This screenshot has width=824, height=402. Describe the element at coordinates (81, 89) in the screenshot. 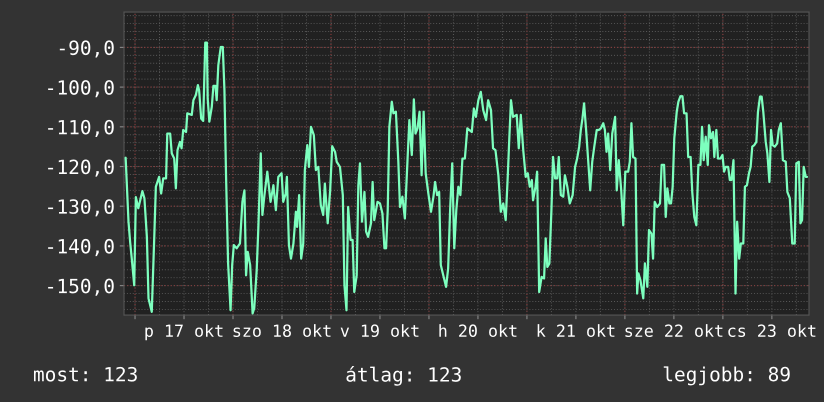

I see `y-tick-label: -100,0` at that location.